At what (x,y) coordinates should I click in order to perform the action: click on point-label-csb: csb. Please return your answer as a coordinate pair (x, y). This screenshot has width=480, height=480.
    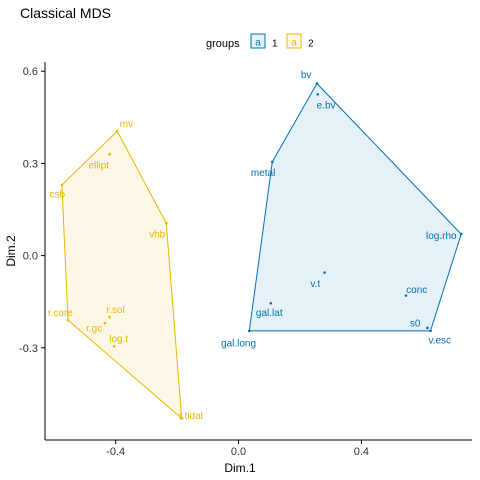
    Looking at the image, I should click on (58, 195).